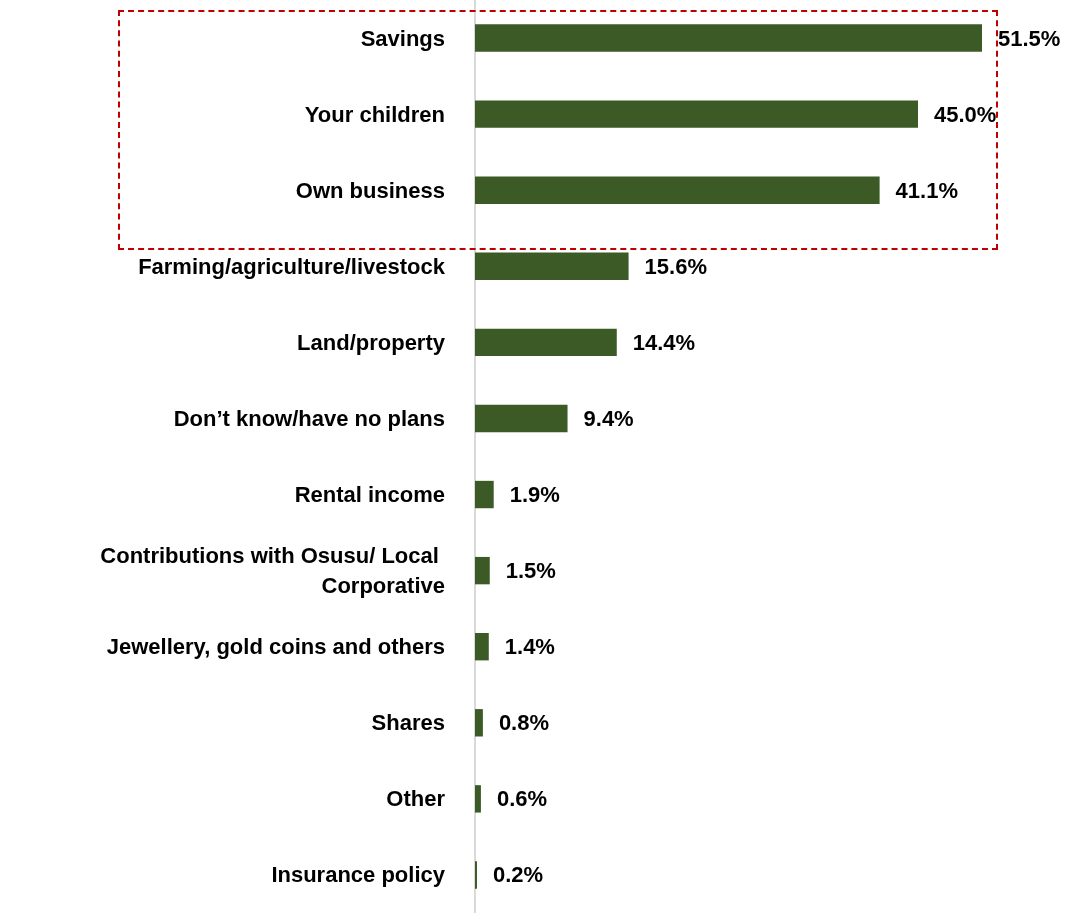 This screenshot has width=1081, height=913. I want to click on data-label: 1.9%, so click(534, 495).